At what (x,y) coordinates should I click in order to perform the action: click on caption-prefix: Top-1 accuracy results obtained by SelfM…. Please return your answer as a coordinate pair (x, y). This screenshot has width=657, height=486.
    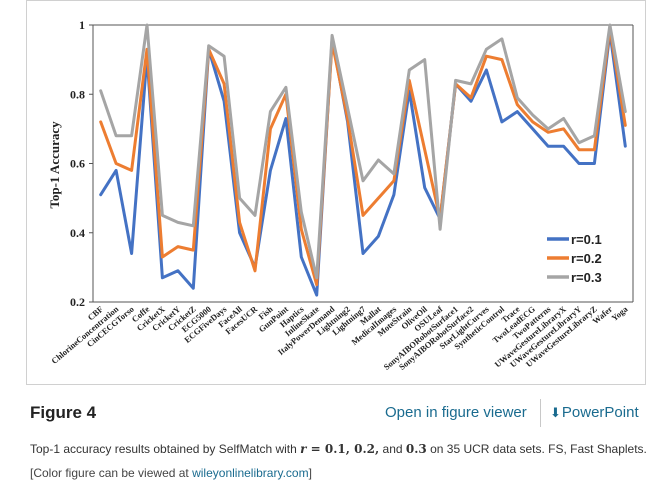
    Looking at the image, I should click on (165, 449).